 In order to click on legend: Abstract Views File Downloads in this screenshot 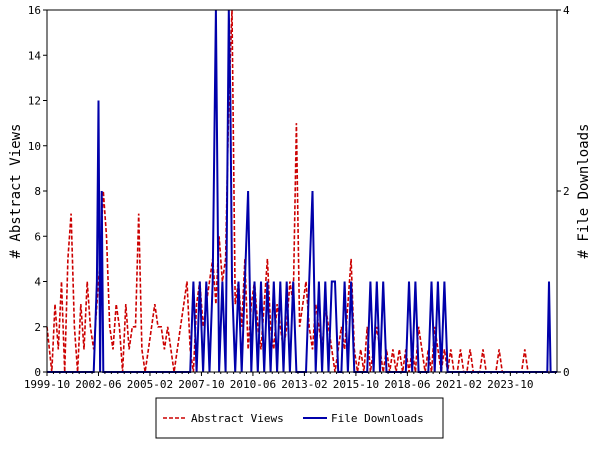, I will do `click(299, 418)`.